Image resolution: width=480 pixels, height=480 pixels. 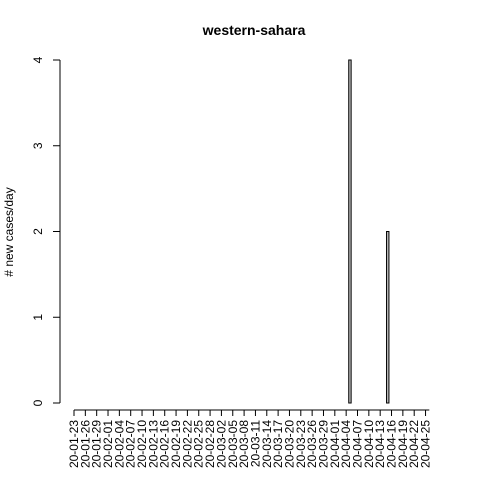 I want to click on x-tick-label: 20-02-16, so click(x=165, y=444).